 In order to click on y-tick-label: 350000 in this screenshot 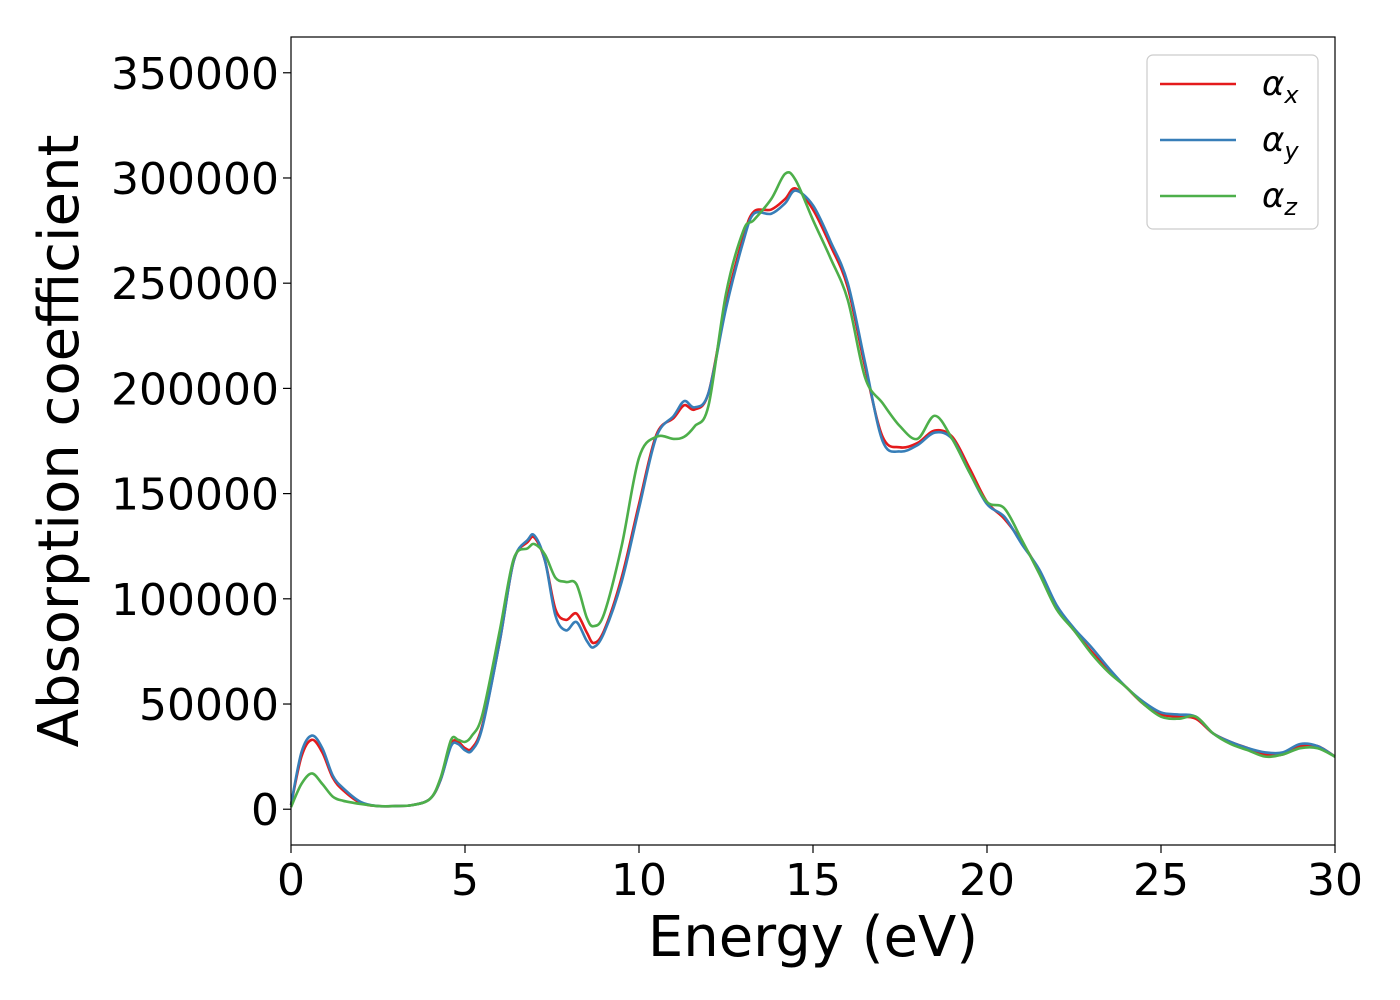, I will do `click(195, 74)`.